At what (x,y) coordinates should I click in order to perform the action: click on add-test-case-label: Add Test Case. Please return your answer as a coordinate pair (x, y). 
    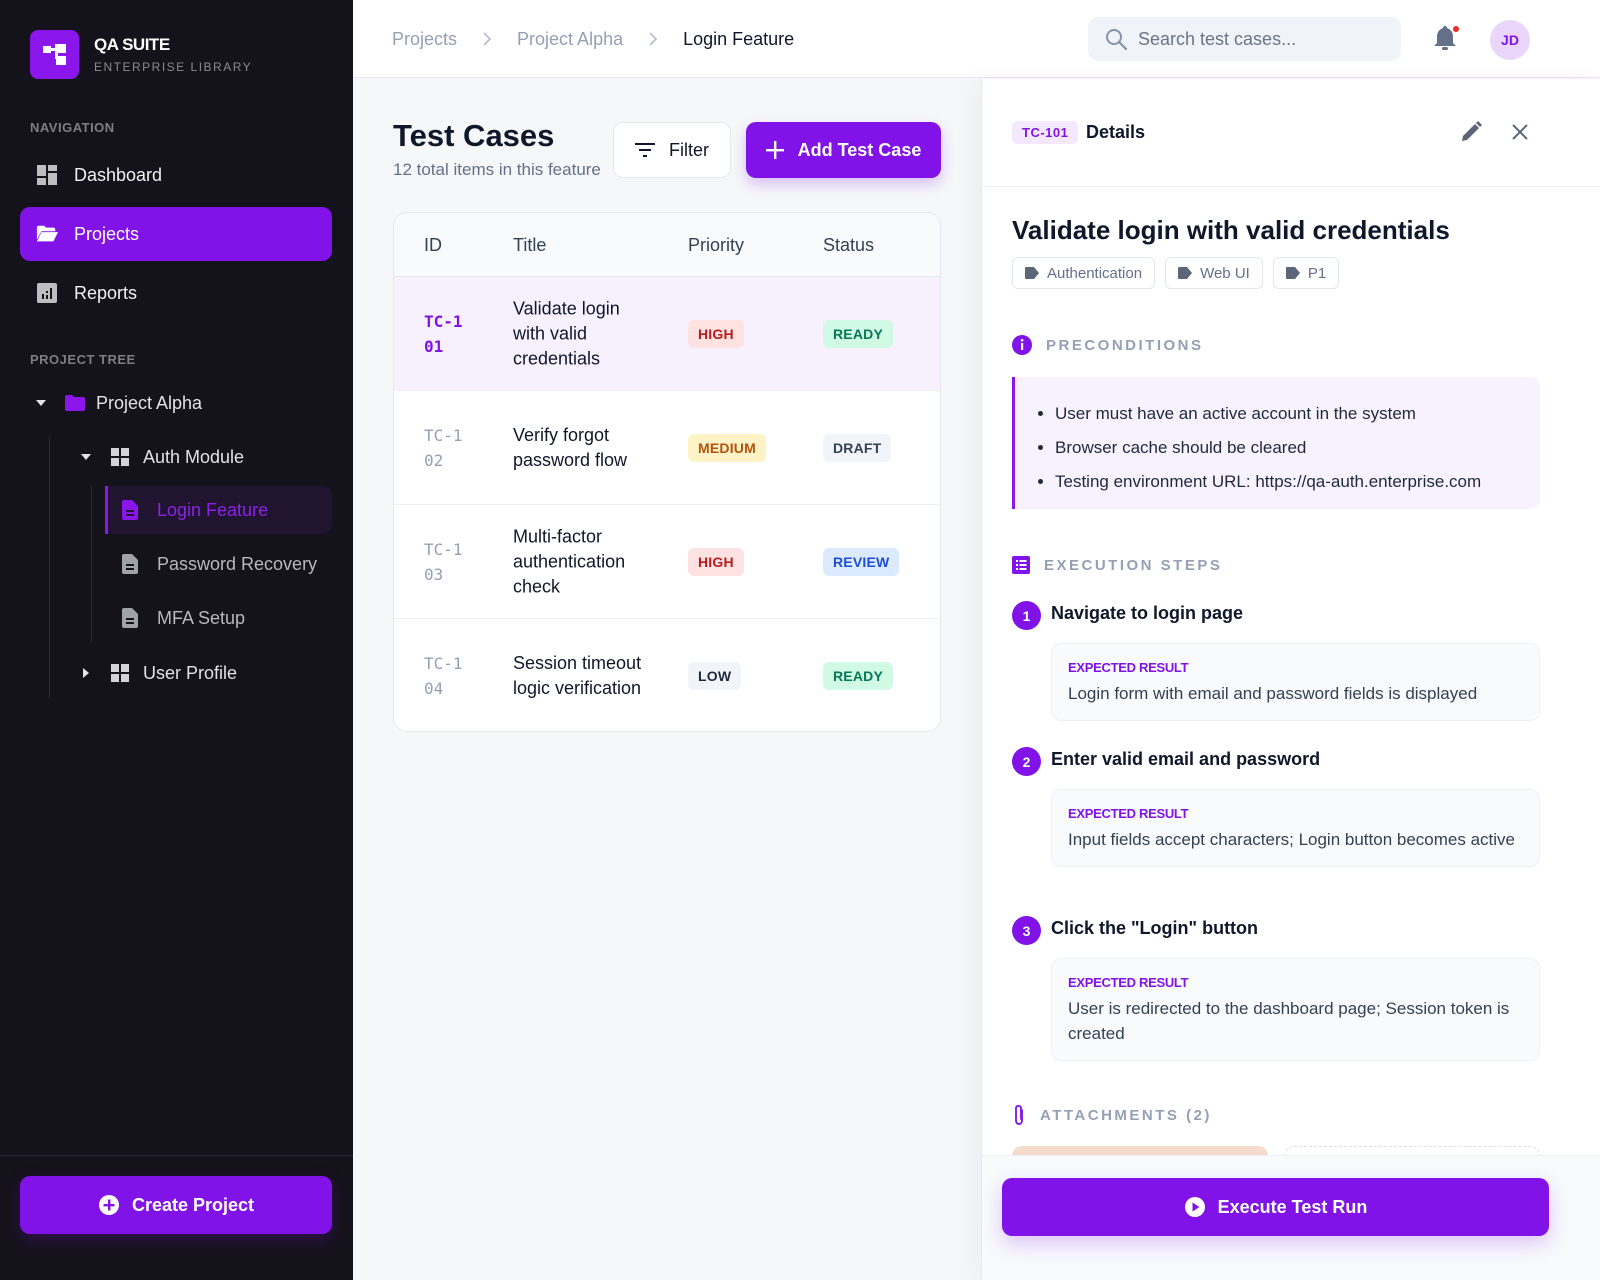
    Looking at the image, I should click on (859, 149).